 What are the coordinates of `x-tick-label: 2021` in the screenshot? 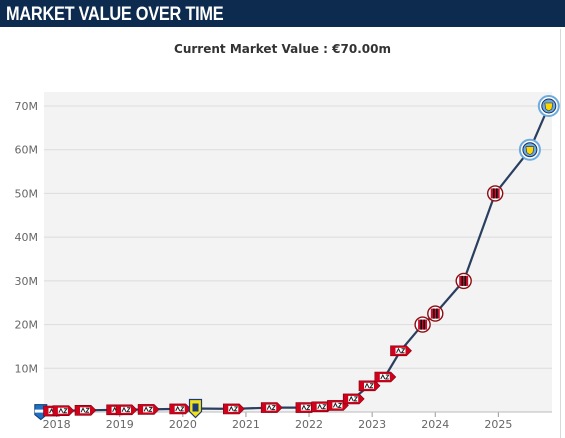 It's located at (246, 424).